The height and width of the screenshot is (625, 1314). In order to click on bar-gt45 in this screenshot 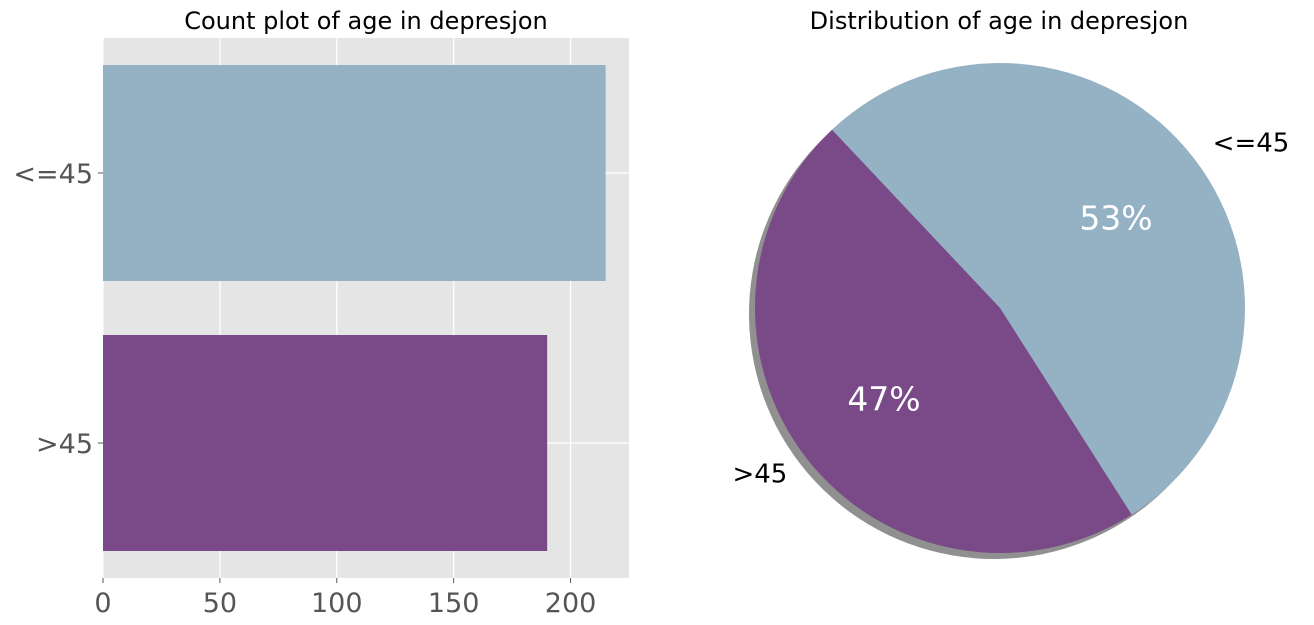, I will do `click(325, 443)`.